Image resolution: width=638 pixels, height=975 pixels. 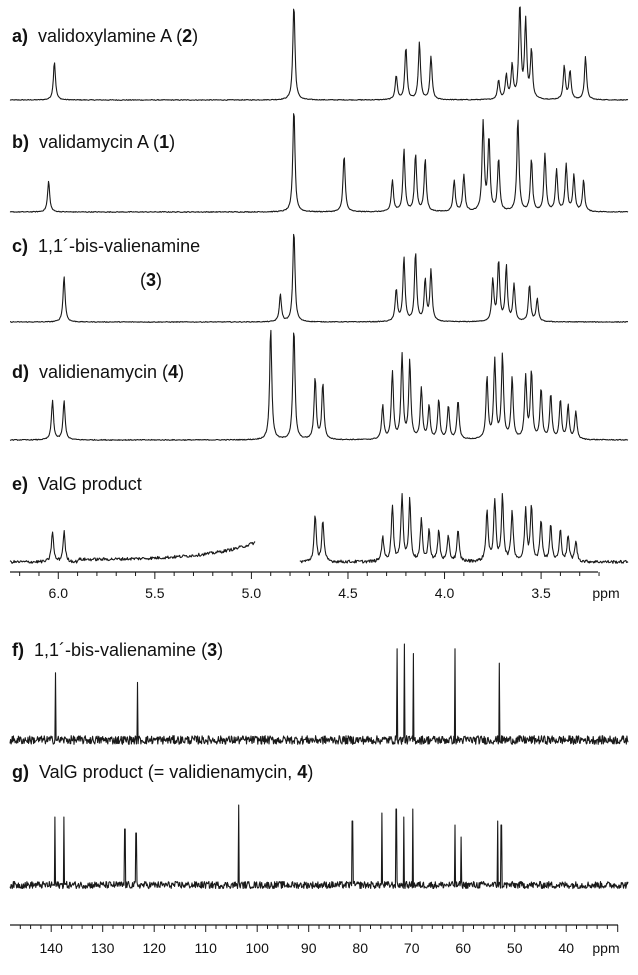 What do you see at coordinates (252, 593) in the screenshot?
I see `1h-tick-label: 5.0` at bounding box center [252, 593].